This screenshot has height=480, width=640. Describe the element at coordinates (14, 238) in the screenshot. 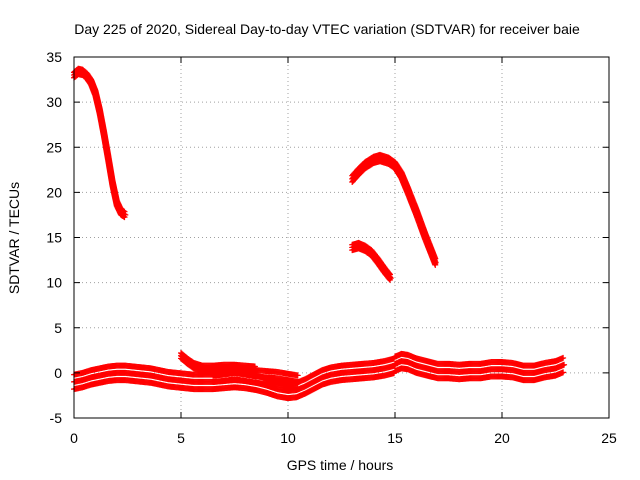

I see `y-axis-label: SDTVAR / TECUs` at that location.